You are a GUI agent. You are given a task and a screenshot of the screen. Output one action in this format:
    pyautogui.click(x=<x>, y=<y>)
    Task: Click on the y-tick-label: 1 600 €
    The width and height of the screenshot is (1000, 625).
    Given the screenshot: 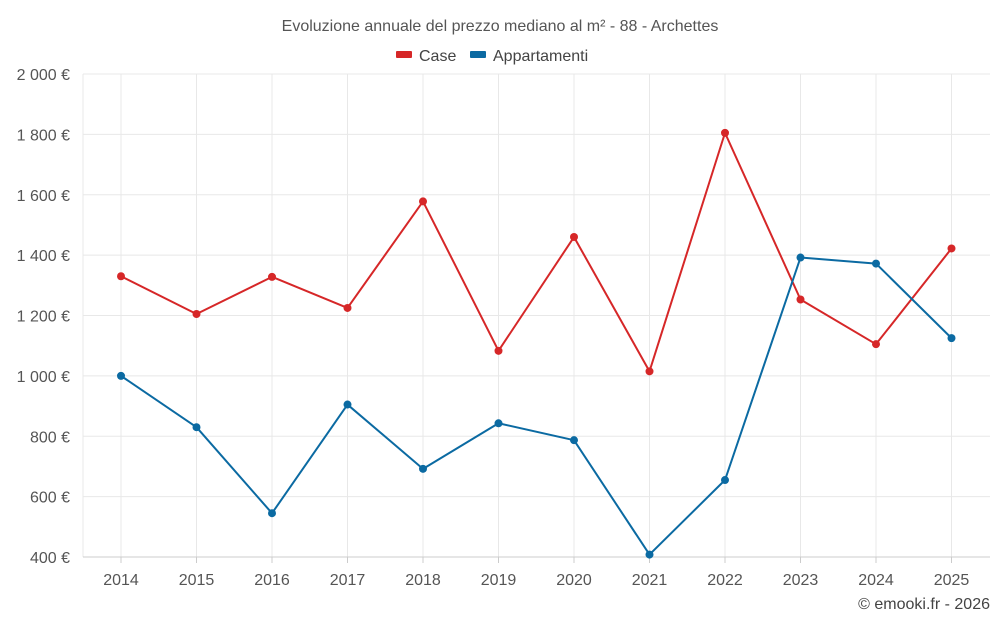 What is the action you would take?
    pyautogui.click(x=43, y=196)
    